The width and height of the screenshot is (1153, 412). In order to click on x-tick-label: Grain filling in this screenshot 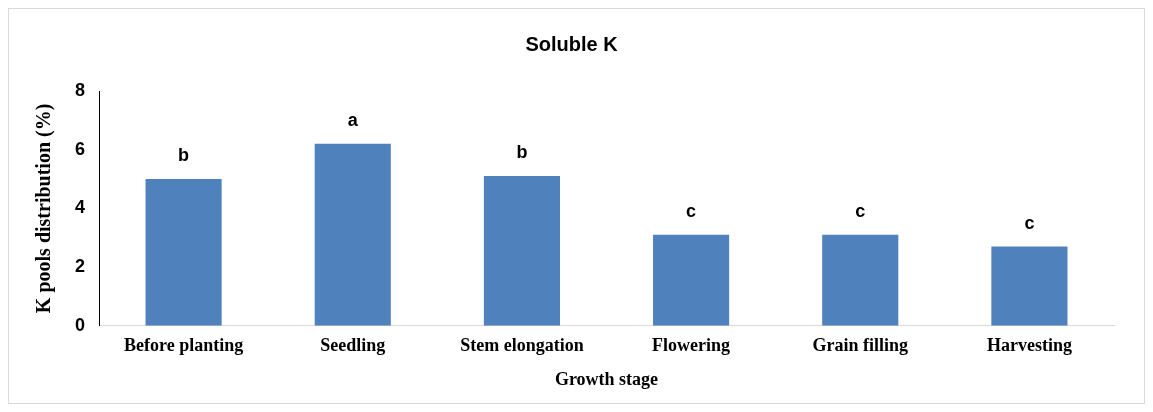, I will do `click(860, 345)`.